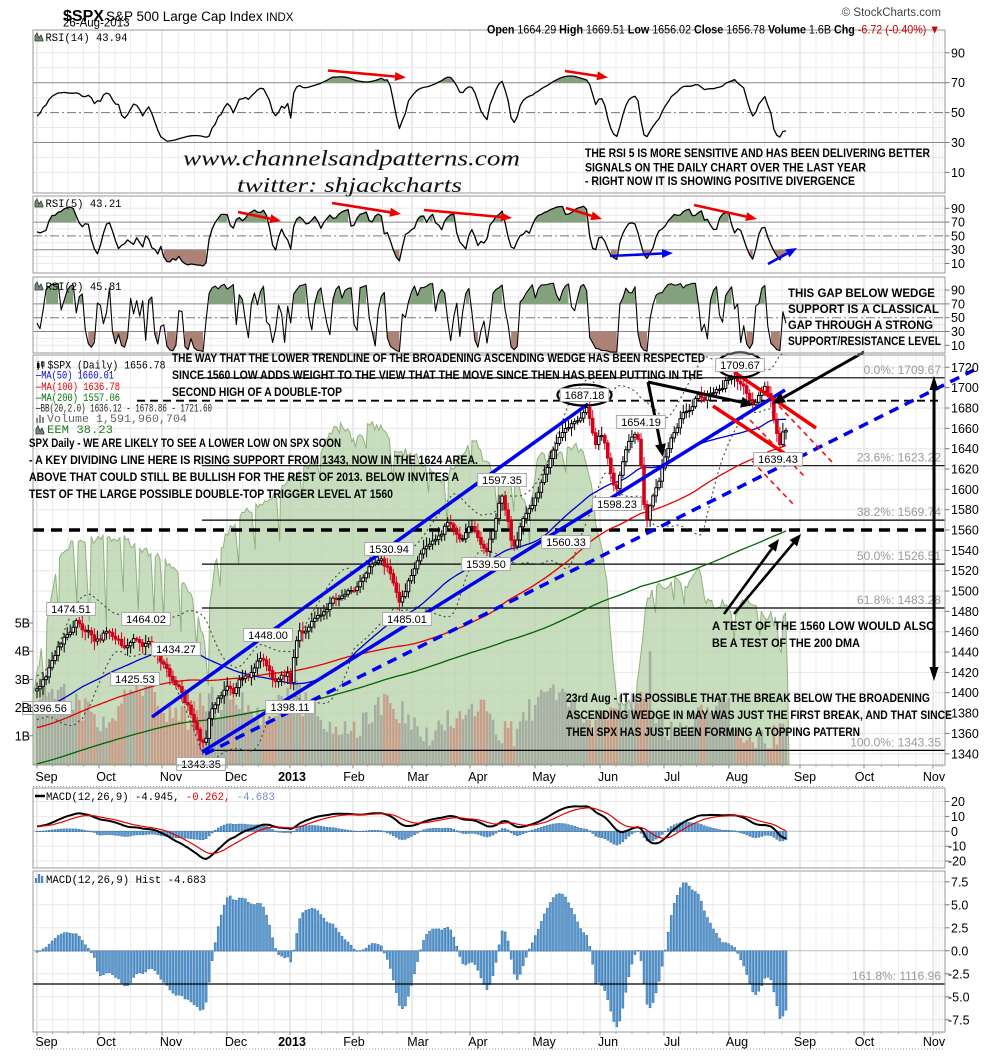  I want to click on svg-text: 1485.01, so click(407, 620).